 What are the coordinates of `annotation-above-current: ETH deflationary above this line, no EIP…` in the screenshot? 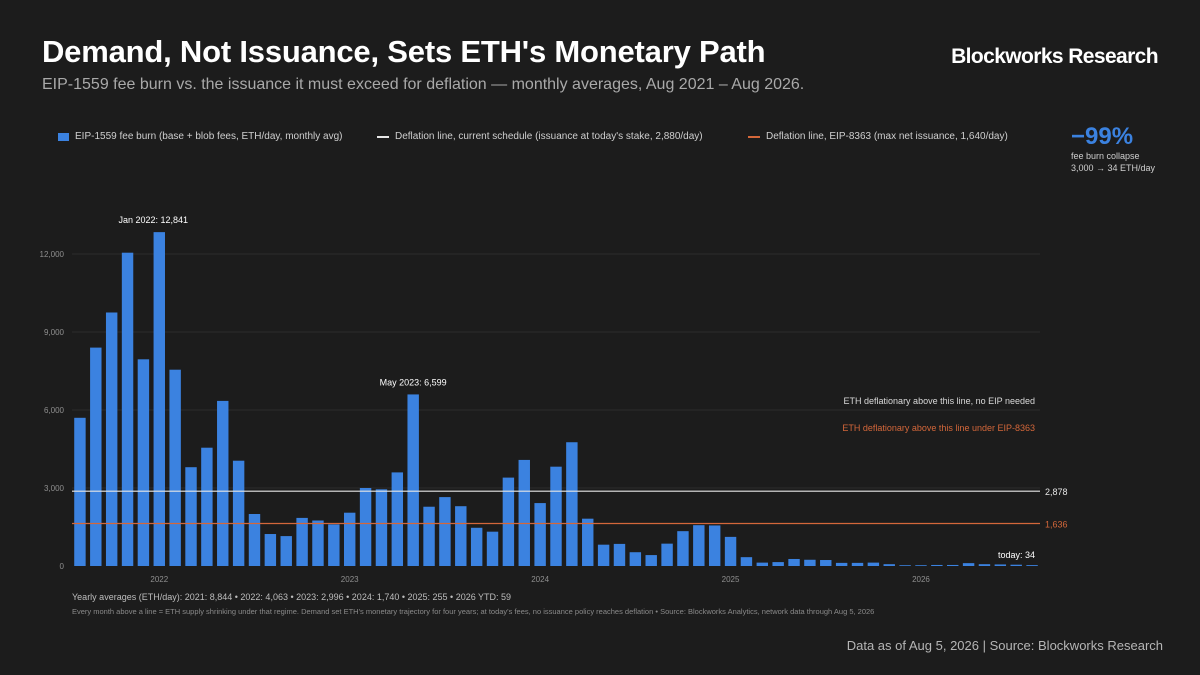 It's located at (939, 401).